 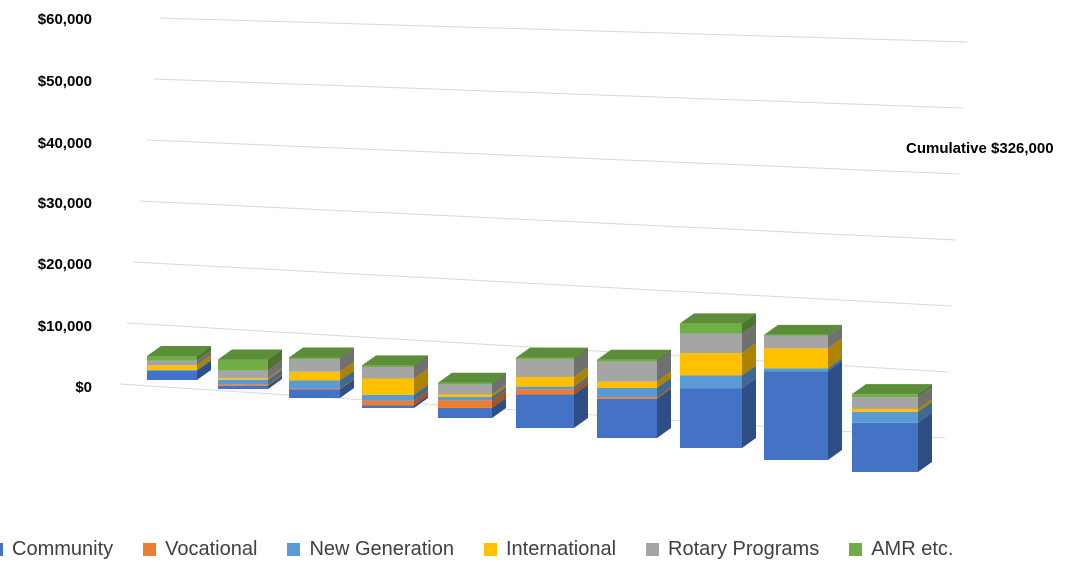 I want to click on y-tick-label: $20,000, so click(x=65, y=264).